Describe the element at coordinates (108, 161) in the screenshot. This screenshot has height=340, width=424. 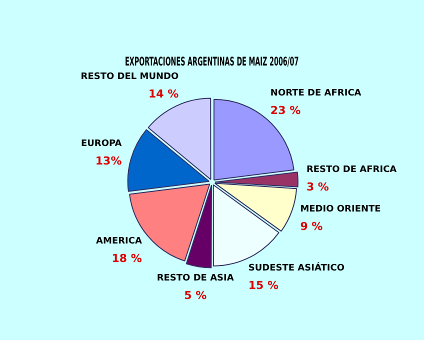
I see `data-label: 13%` at that location.